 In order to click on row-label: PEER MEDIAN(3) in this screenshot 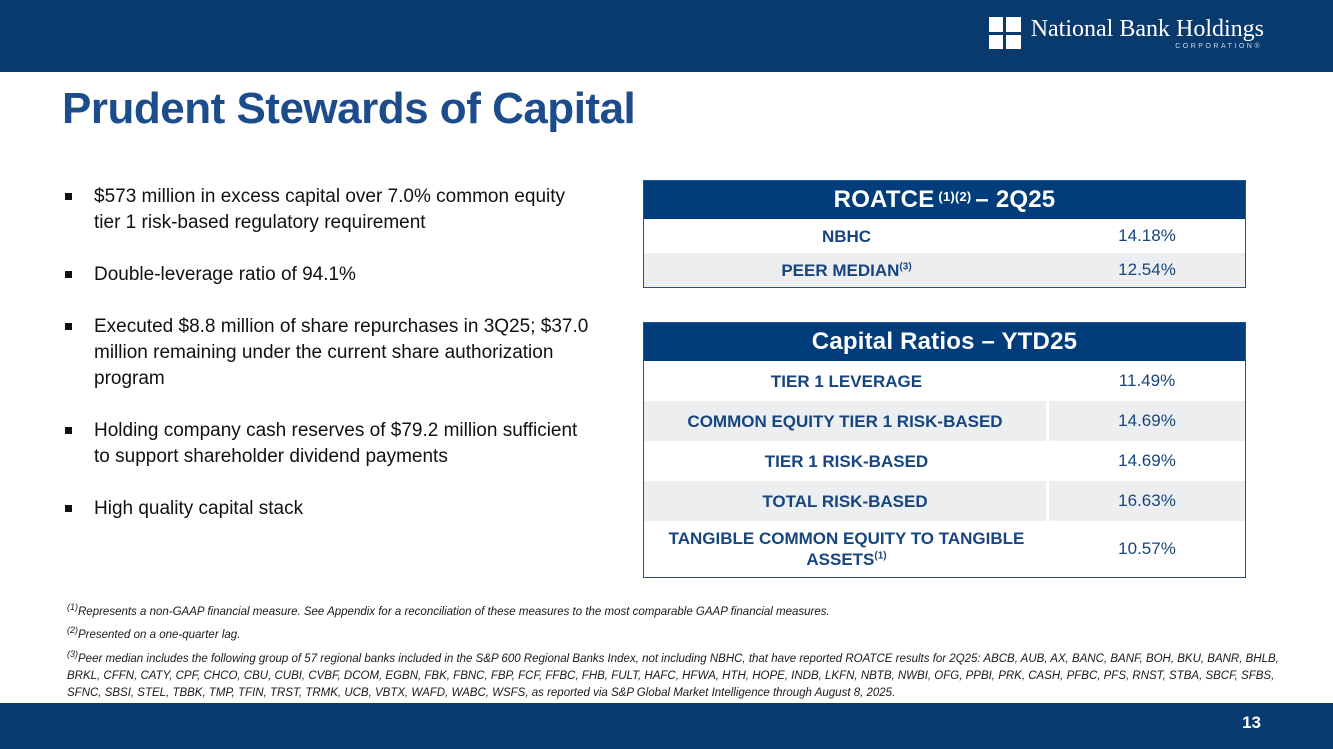, I will do `click(846, 270)`.